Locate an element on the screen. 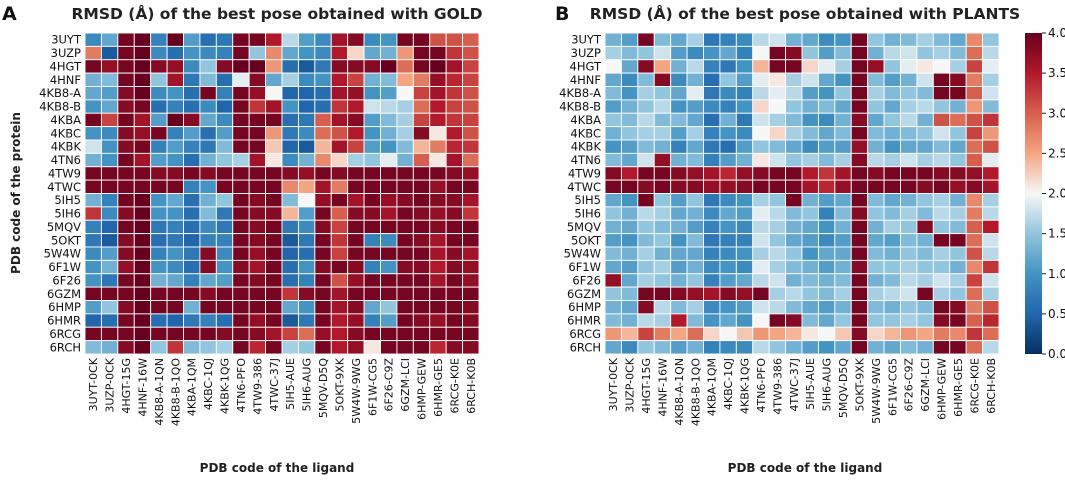 This screenshot has height=480, width=1065. row-label: 5IH5 is located at coordinates (587, 200).